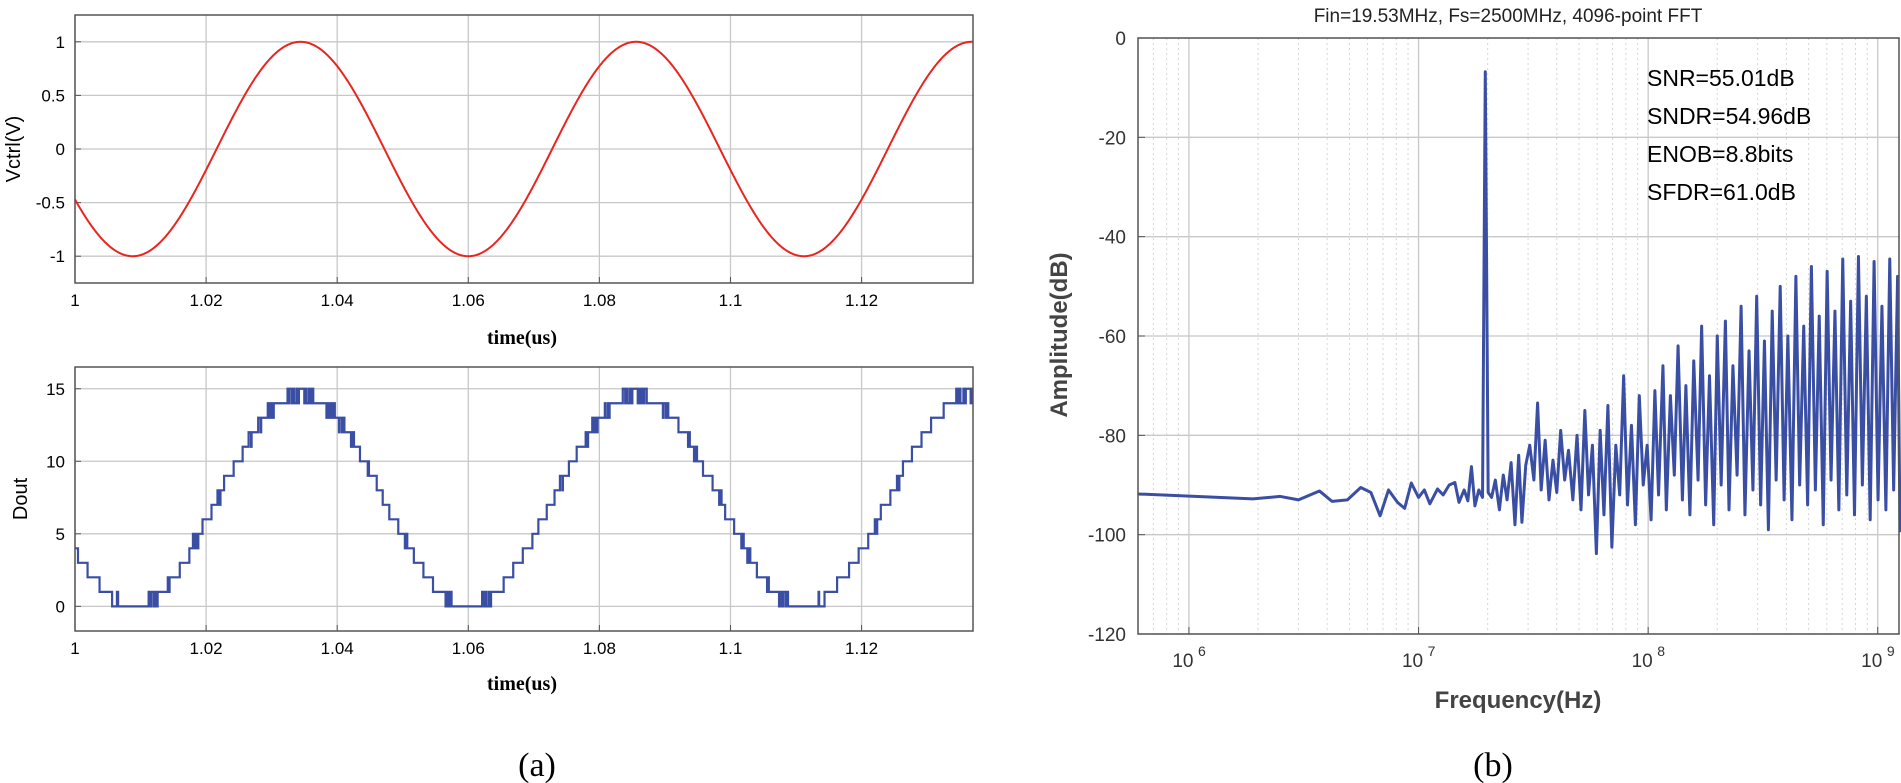 The height and width of the screenshot is (783, 1901). What do you see at coordinates (57, 256) in the screenshot?
I see `y-tick-label: -1` at bounding box center [57, 256].